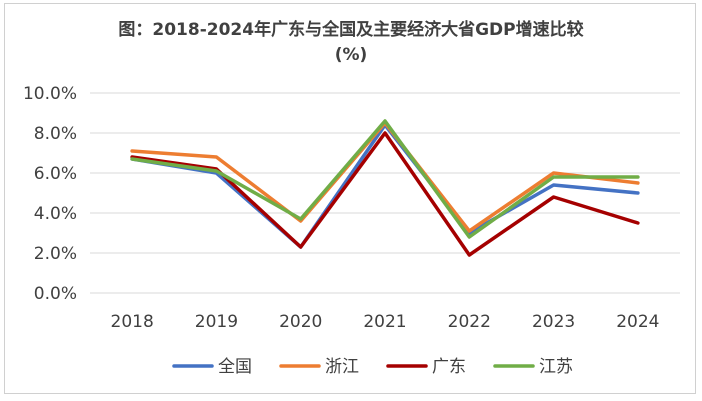 Image resolution: width=702 pixels, height=401 pixels. Describe the element at coordinates (55, 134) in the screenshot. I see `y-tick-label: 8.0%` at that location.